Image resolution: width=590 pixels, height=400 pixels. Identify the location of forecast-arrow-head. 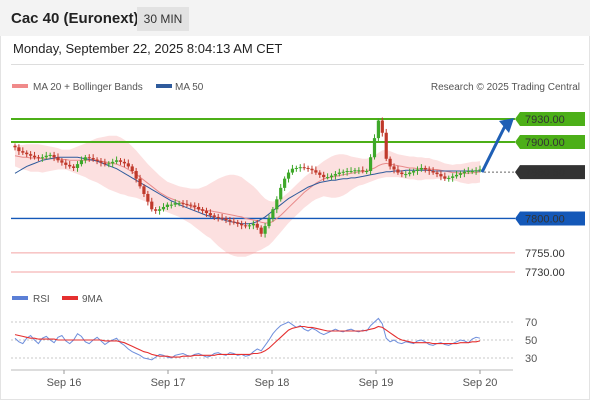
(506, 125).